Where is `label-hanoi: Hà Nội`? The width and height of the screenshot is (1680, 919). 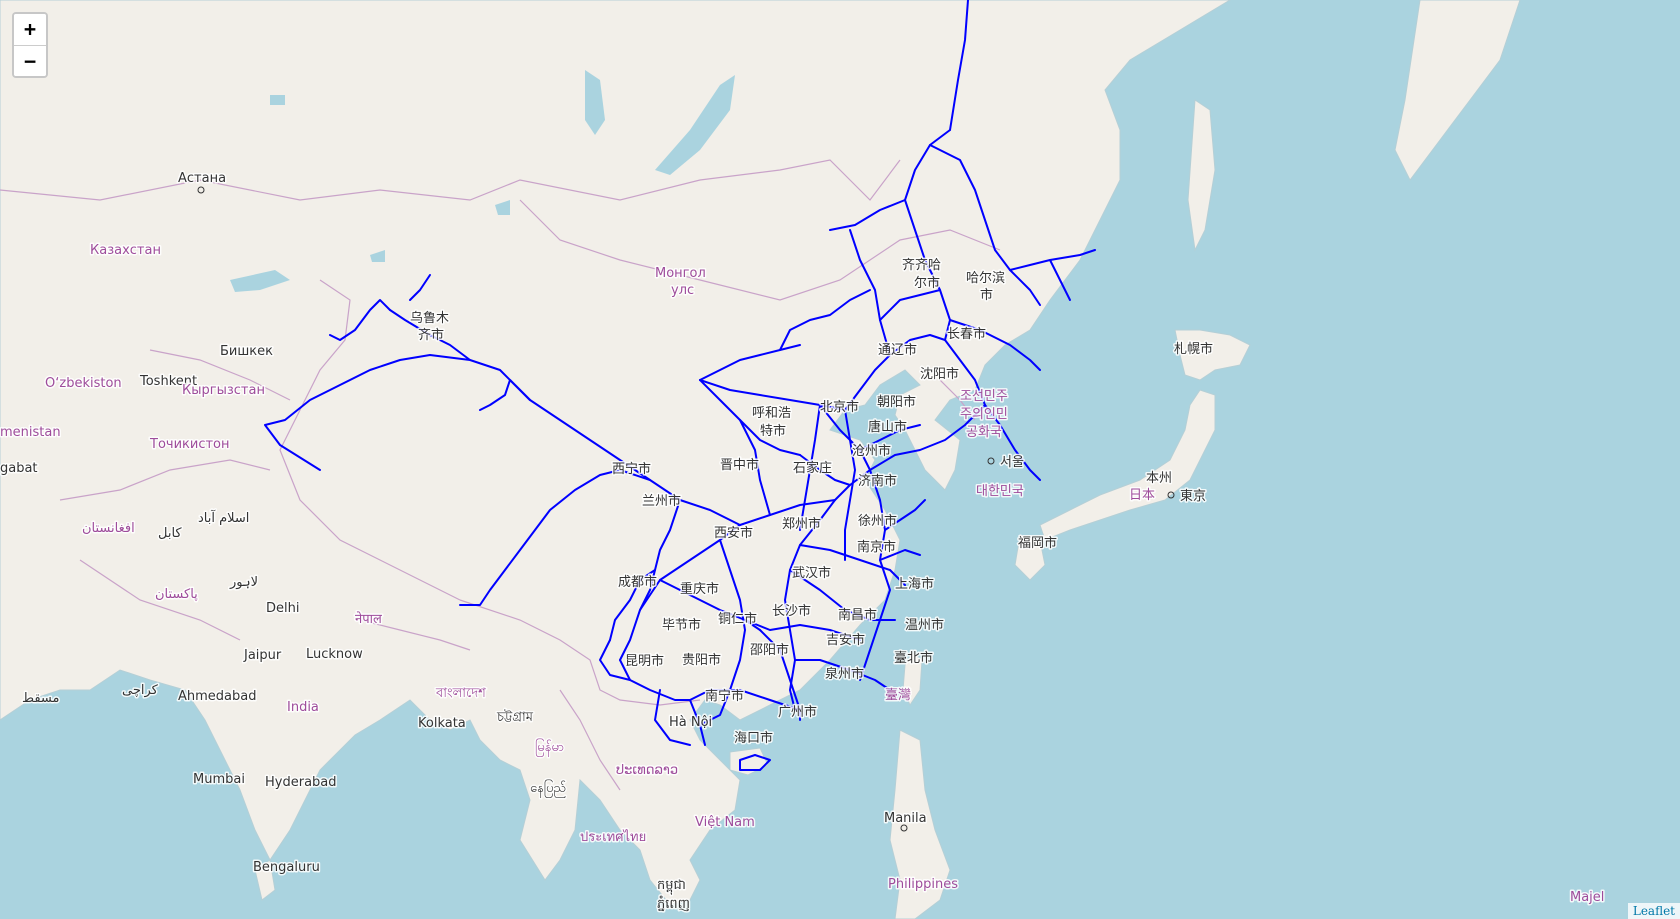
label-hanoi: Hà Nội is located at coordinates (690, 722).